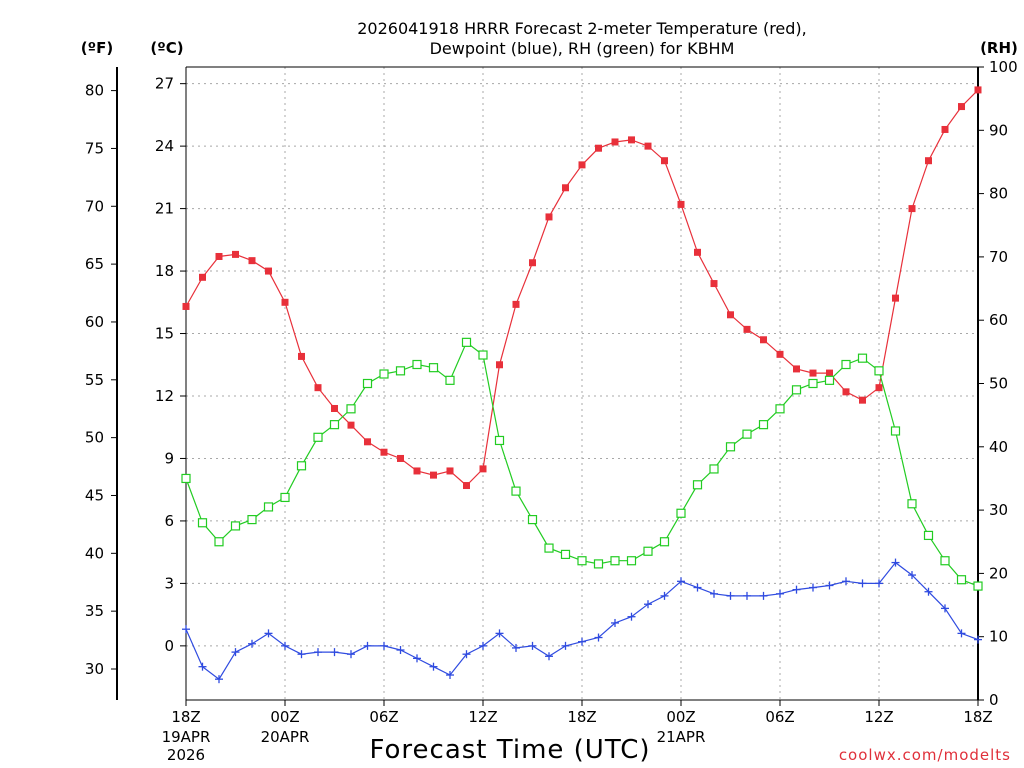  I want to click on fahrenheit-axis: 80 75 70 65 60 55 50 45 40 35 30, so click(101, 380).